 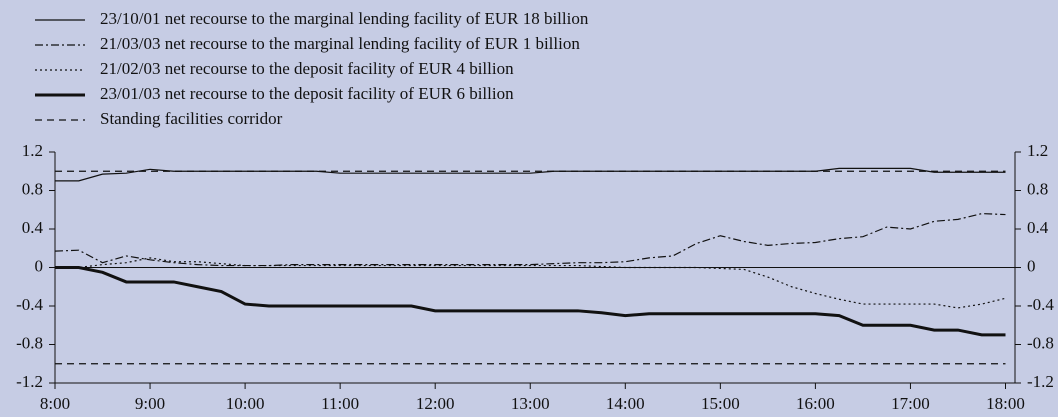 What do you see at coordinates (530, 403) in the screenshot?
I see `x-tick-label: 13:00` at bounding box center [530, 403].